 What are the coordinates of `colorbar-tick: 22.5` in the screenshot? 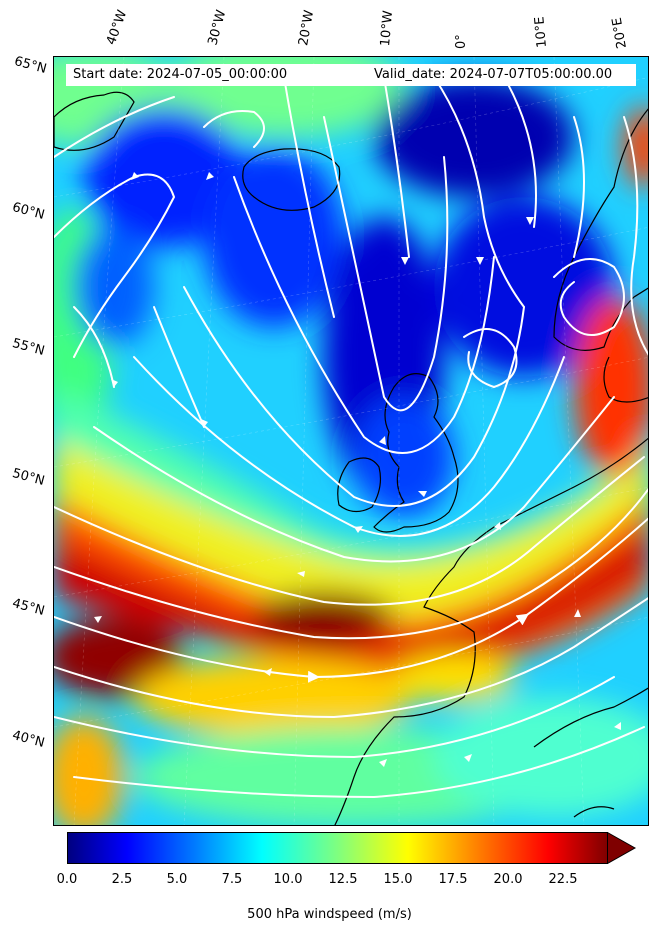 It's located at (563, 879).